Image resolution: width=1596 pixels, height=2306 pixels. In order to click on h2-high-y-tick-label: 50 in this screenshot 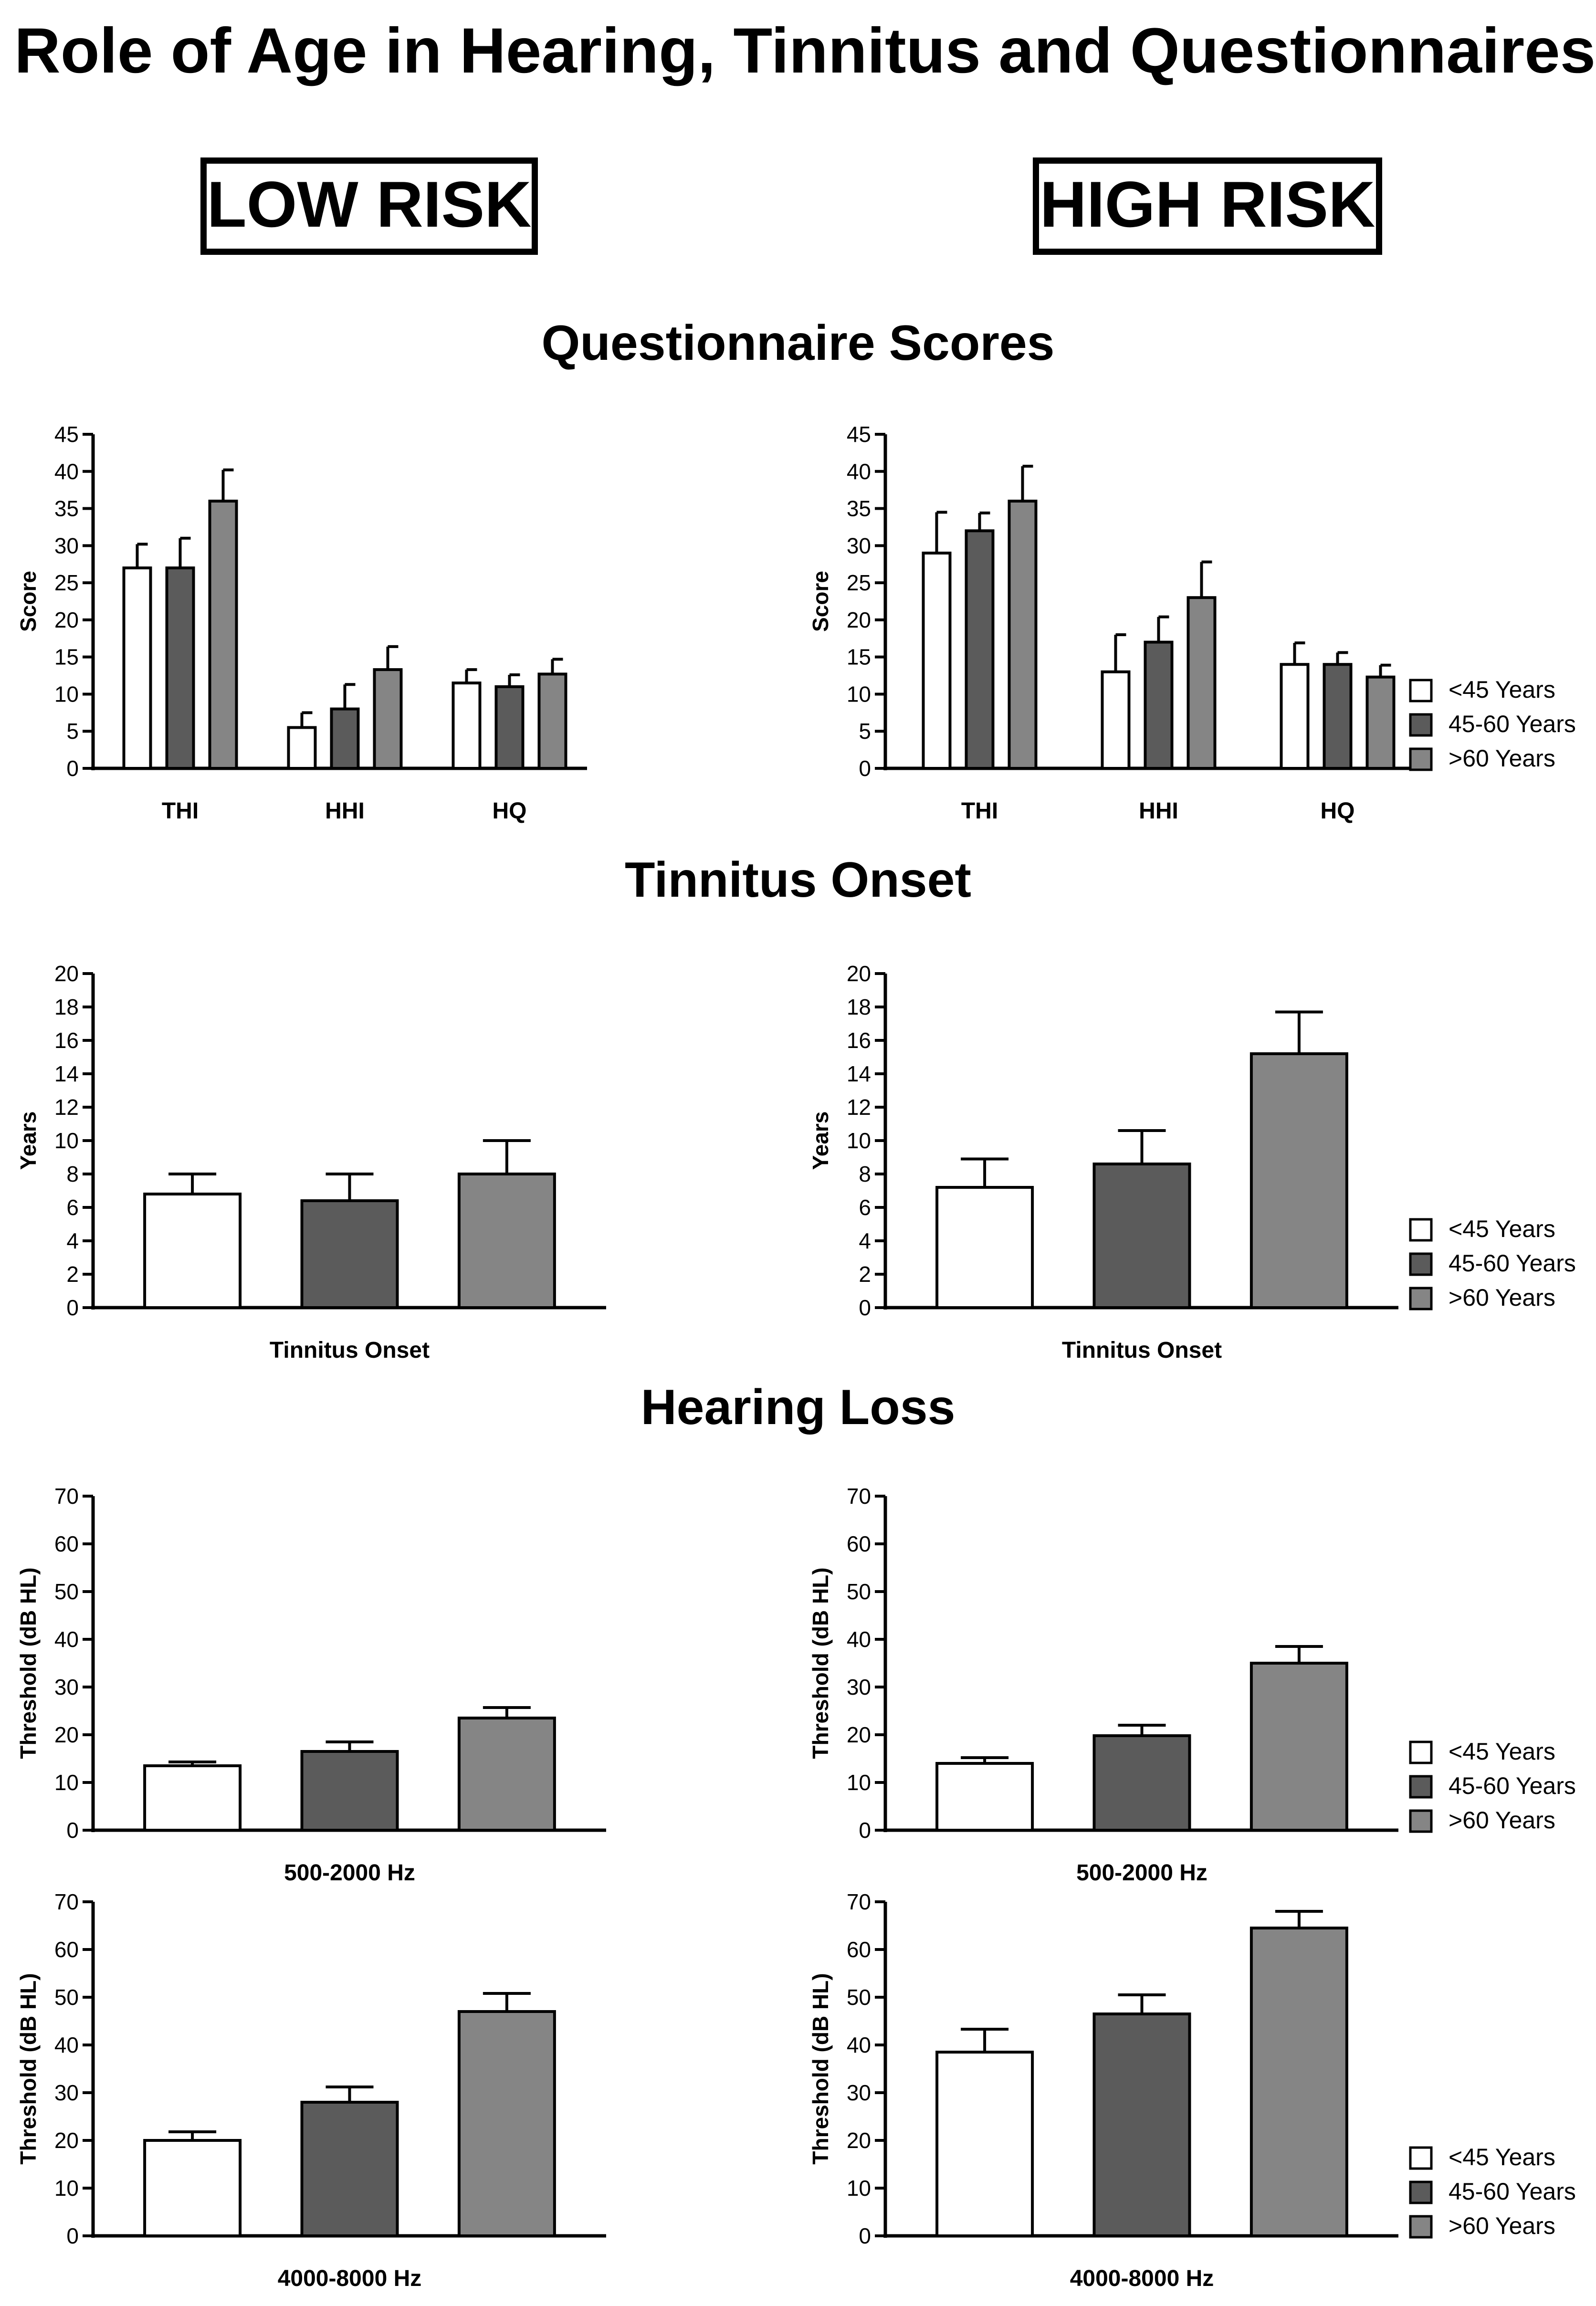, I will do `click(859, 1997)`.